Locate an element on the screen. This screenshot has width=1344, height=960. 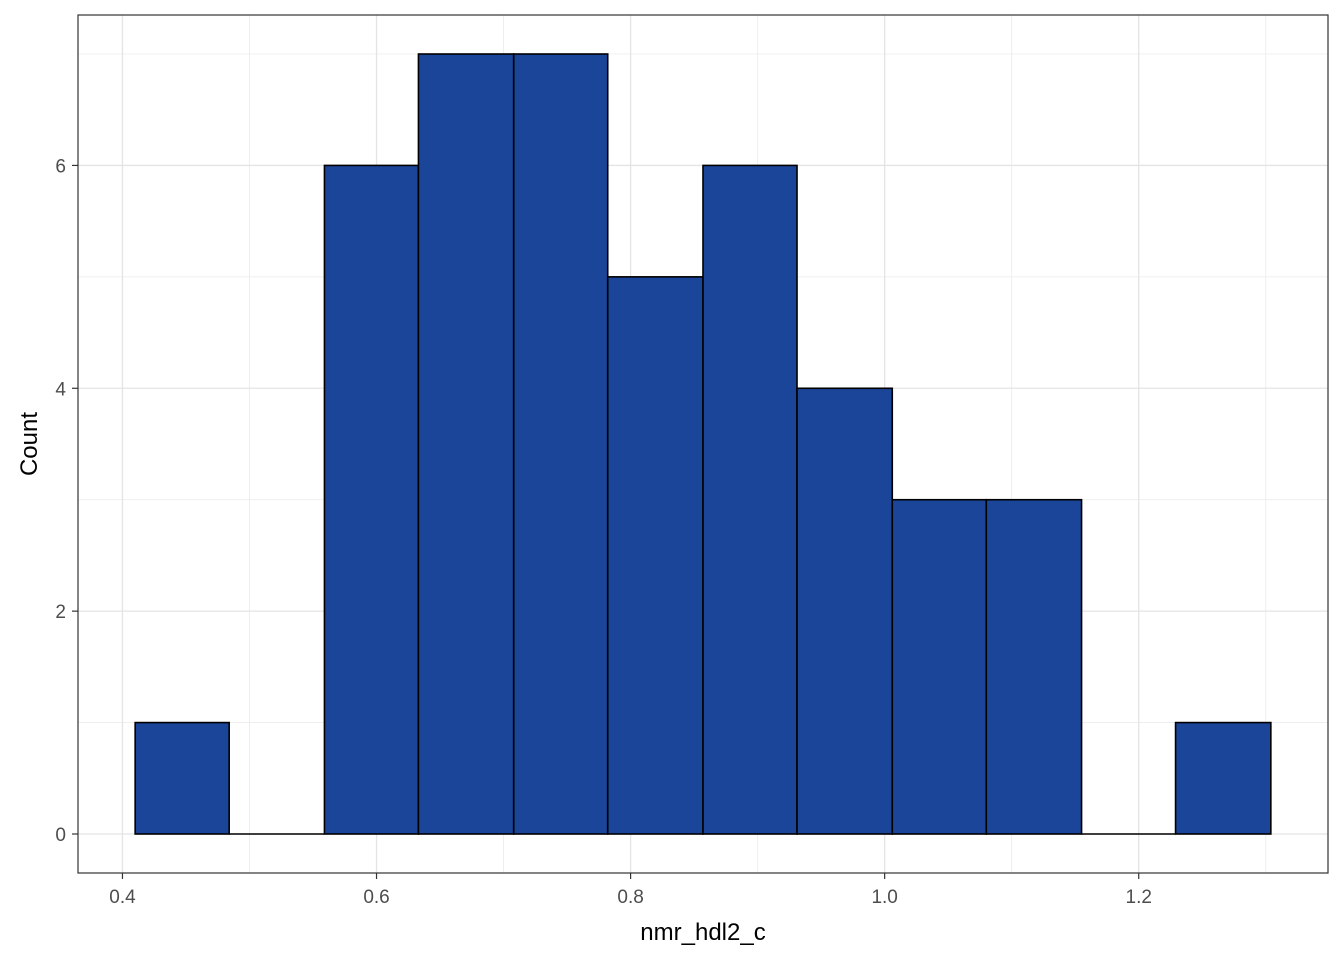
x-tick-label: 1.2 is located at coordinates (1139, 897).